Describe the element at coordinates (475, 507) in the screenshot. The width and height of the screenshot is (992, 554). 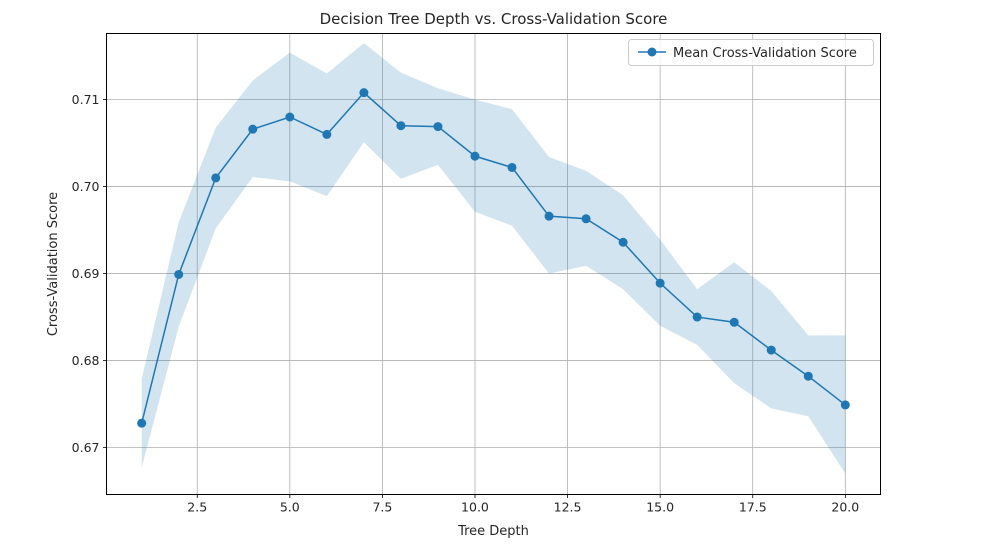
I see `x-tick-label: 10.0` at that location.